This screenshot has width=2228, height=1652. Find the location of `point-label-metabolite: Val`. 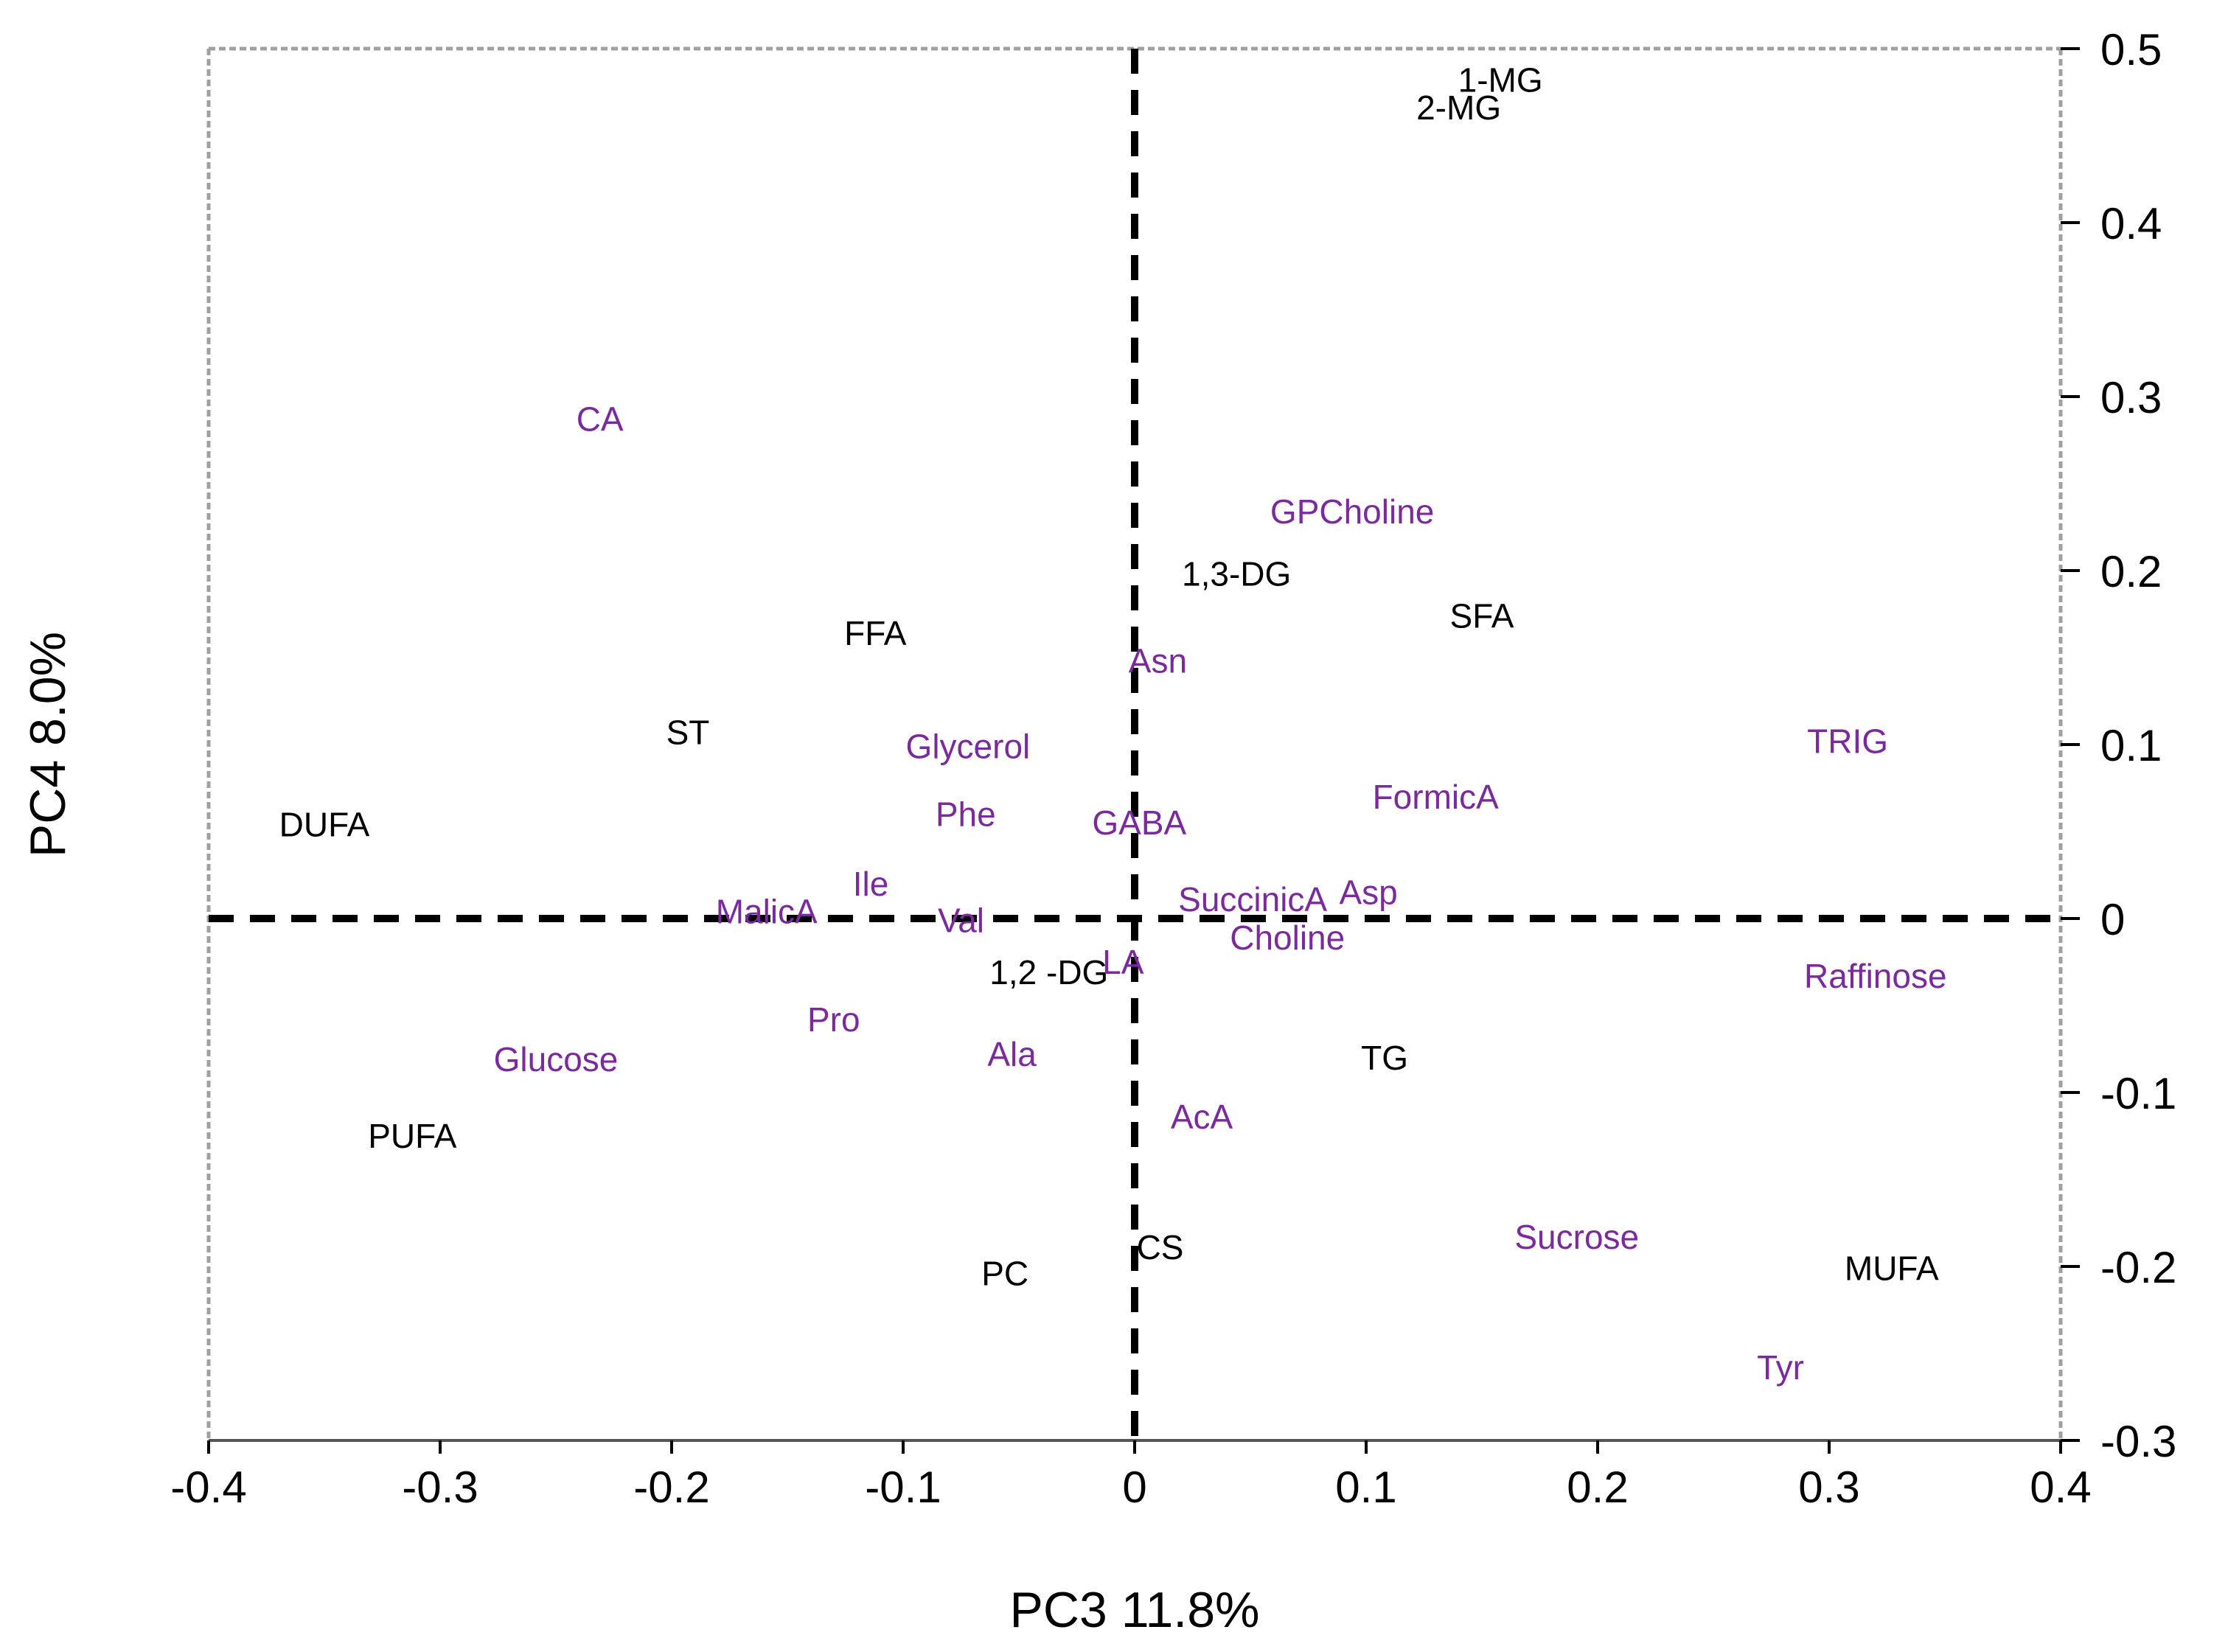

point-label-metabolite: Val is located at coordinates (961, 920).